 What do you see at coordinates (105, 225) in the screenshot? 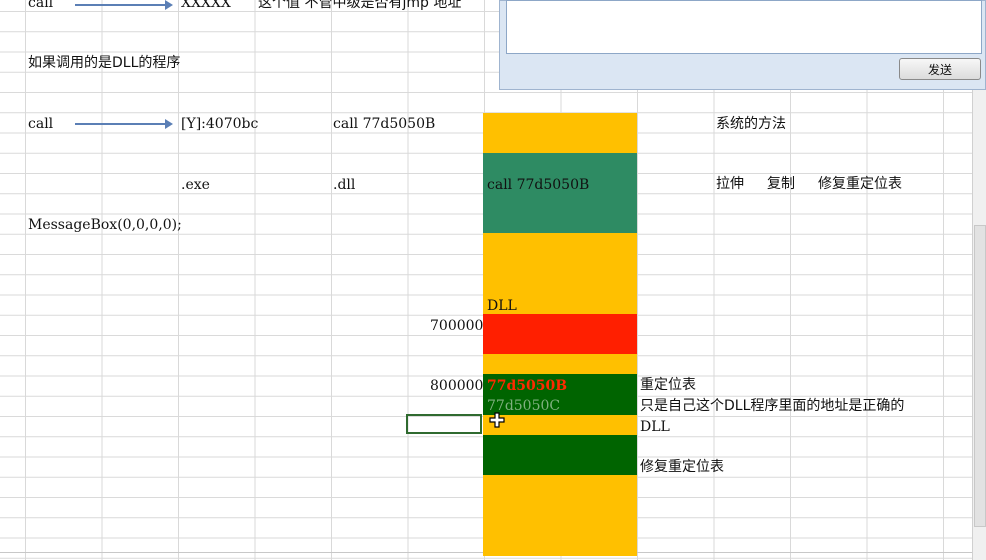
I see `cell-messagebox: MessageBox(0,0,0,0);` at bounding box center [105, 225].